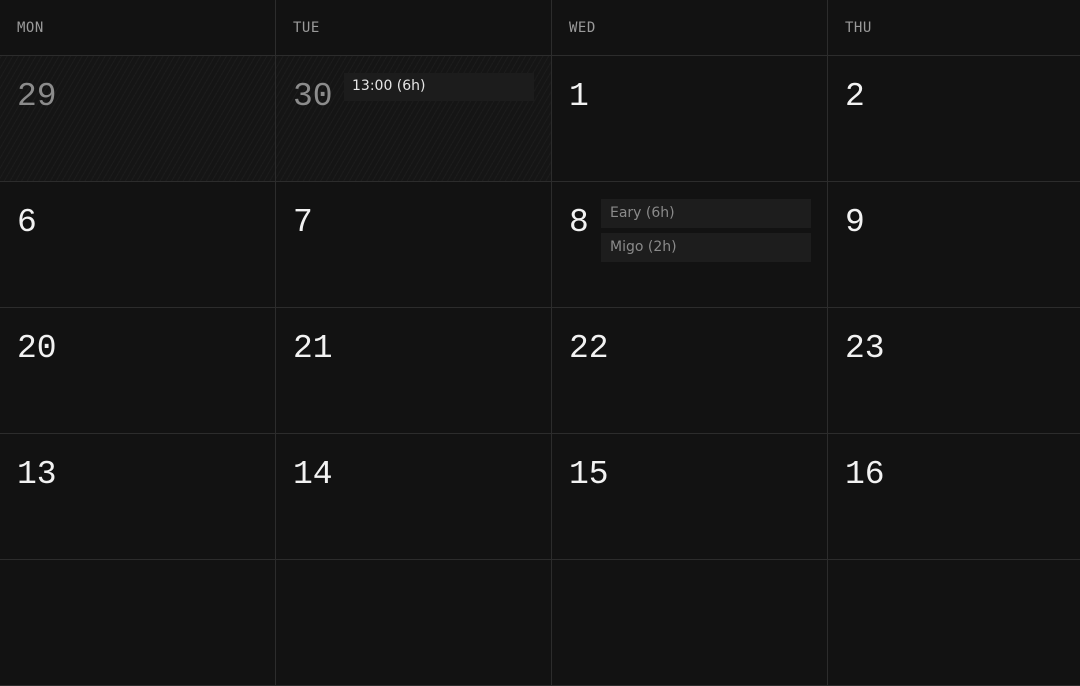 The image size is (1080, 686). Describe the element at coordinates (313, 96) in the screenshot. I see `day-number: 30` at that location.